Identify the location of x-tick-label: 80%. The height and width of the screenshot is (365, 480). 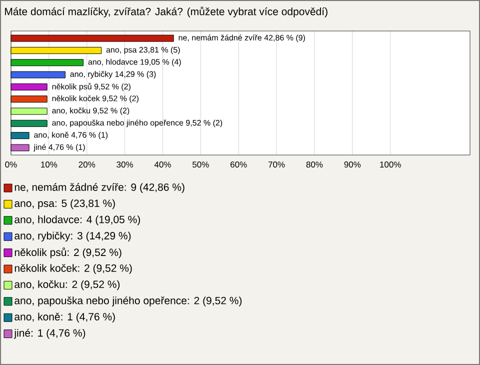
(314, 165).